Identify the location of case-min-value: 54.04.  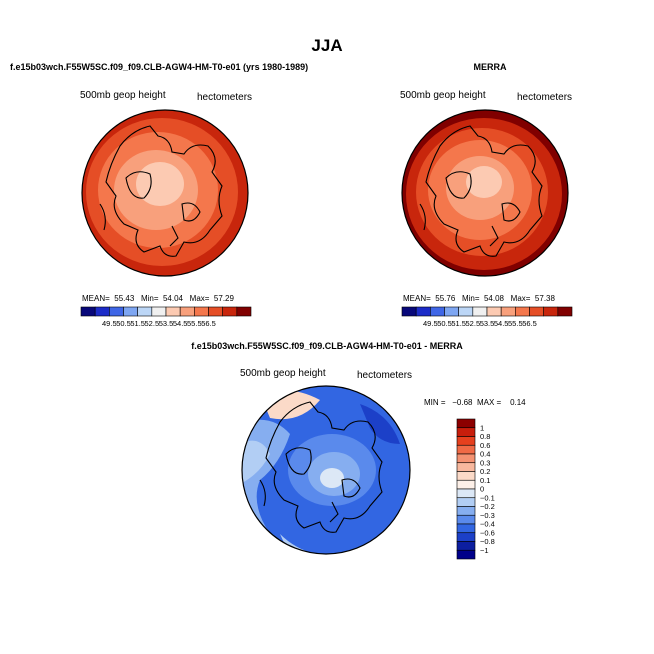
(172, 298).